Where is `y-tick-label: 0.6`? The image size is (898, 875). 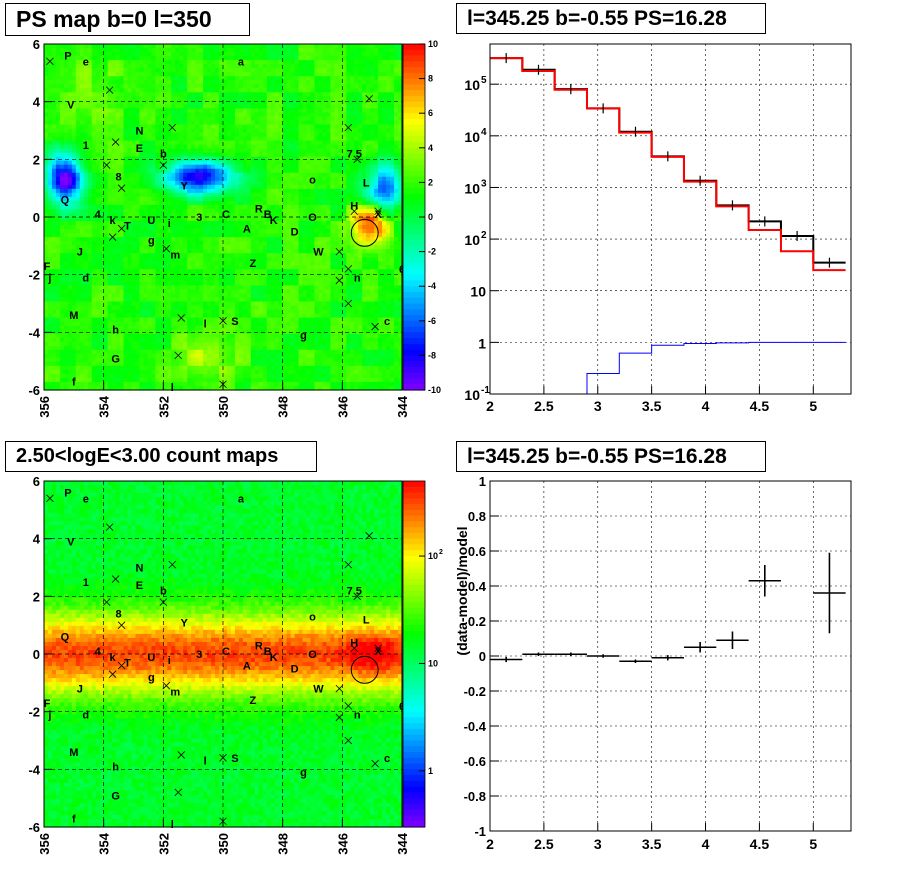
y-tick-label: 0.6 is located at coordinates (477, 551).